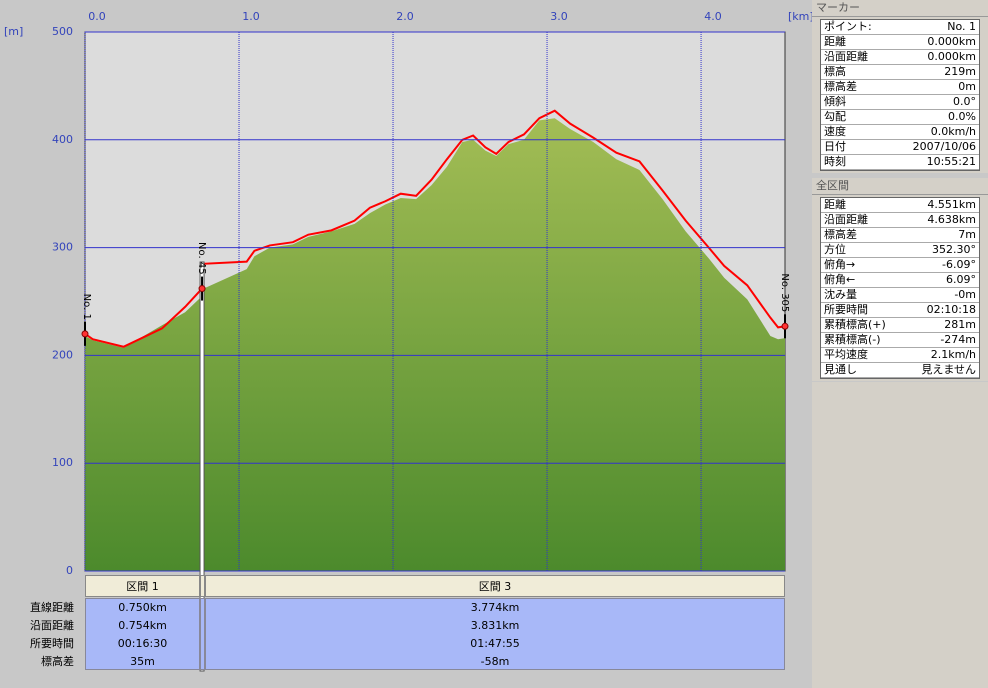  I want to click on y-tick-label: 100, so click(62, 462).